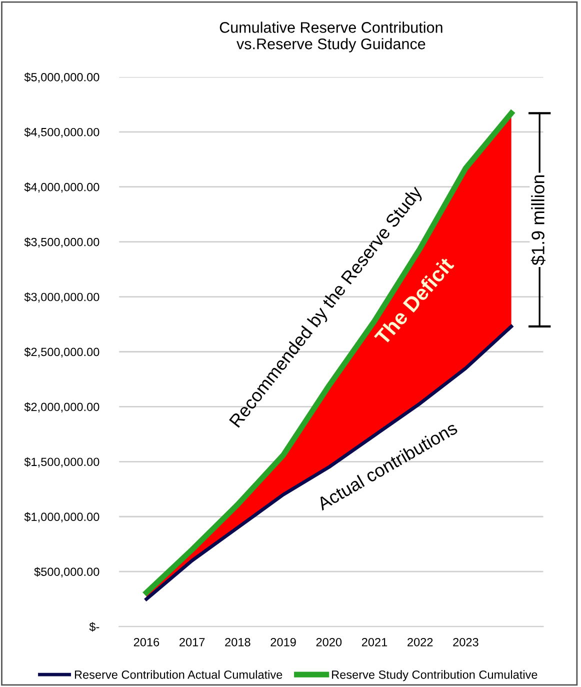 The height and width of the screenshot is (687, 581). I want to click on x-tick-label: 2018, so click(237, 642).